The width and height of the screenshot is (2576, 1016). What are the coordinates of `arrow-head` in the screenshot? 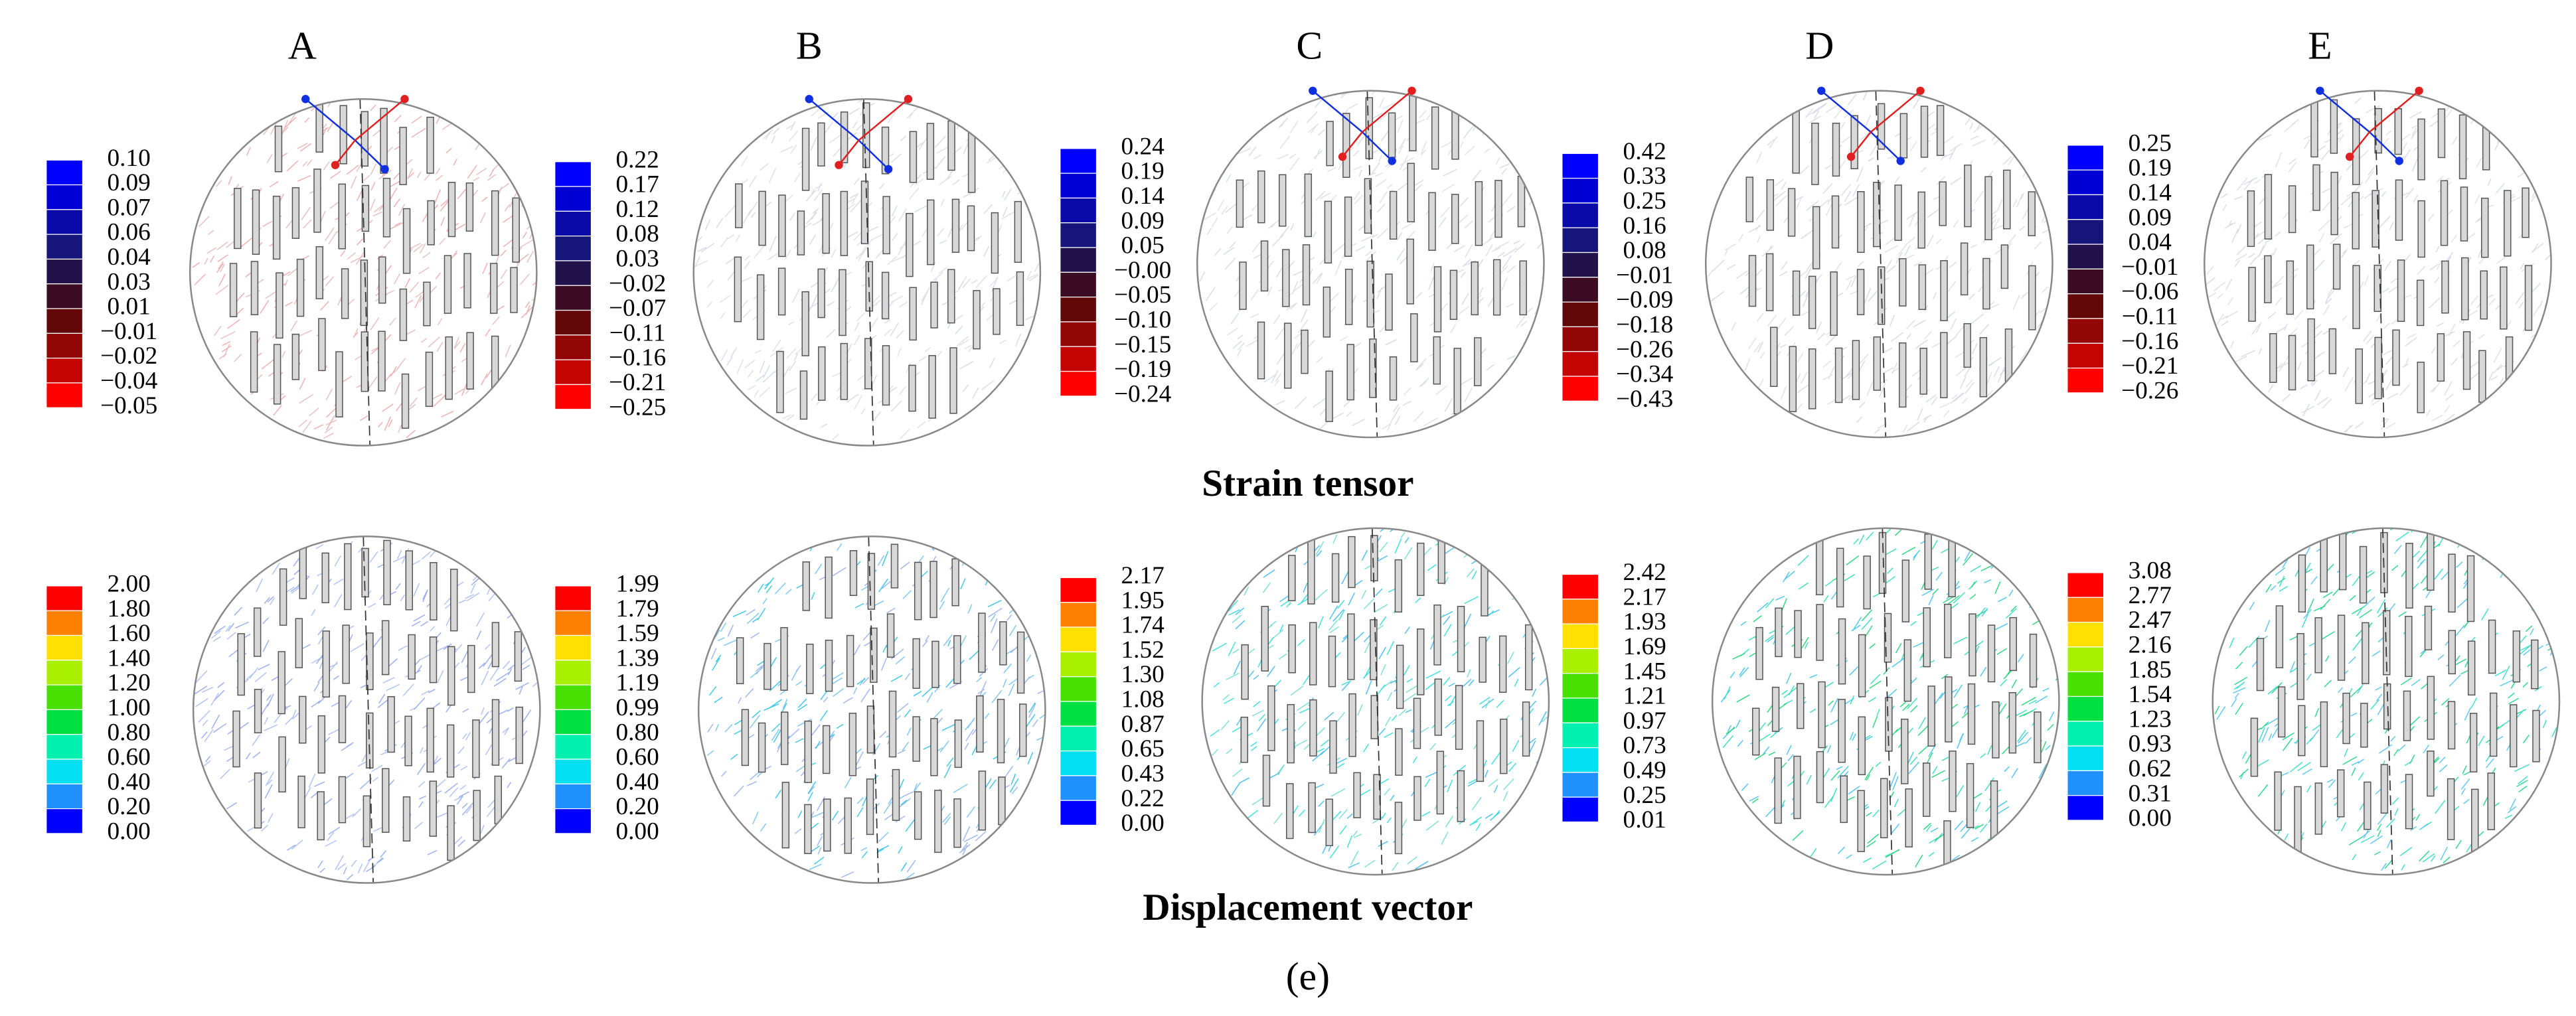 It's located at (1313, 91).